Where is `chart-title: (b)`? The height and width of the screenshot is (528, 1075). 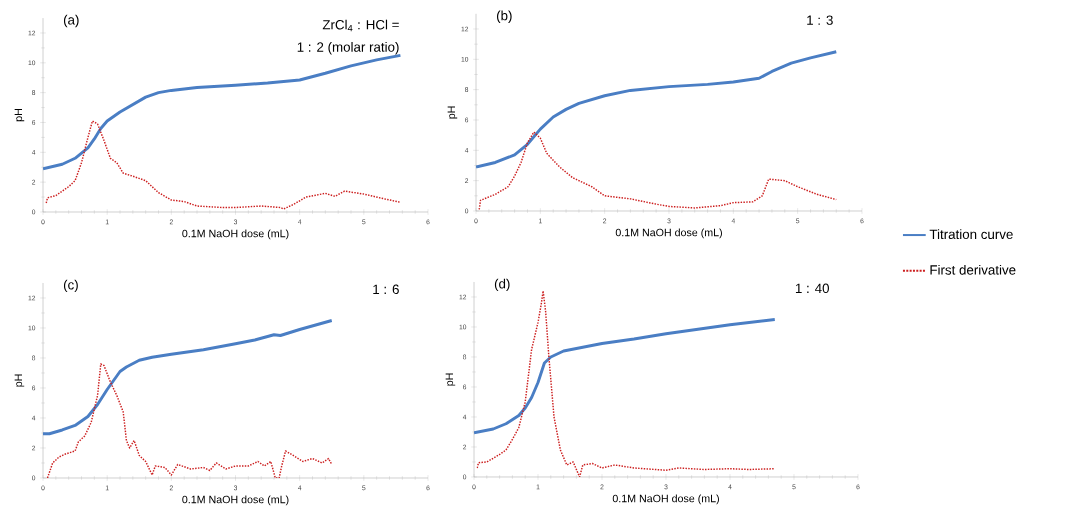 chart-title: (b) is located at coordinates (504, 16).